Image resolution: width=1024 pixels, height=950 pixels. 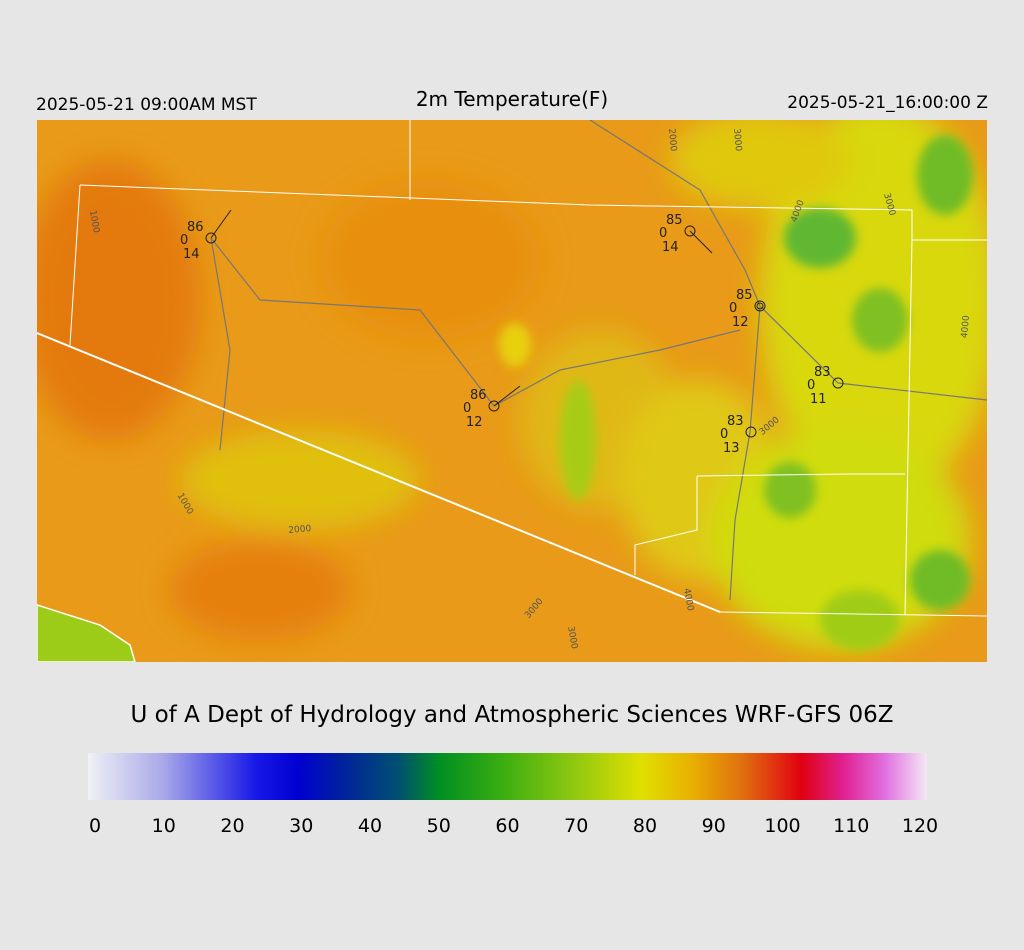 I want to click on colorbar-tick-label: 70, so click(x=576, y=826).